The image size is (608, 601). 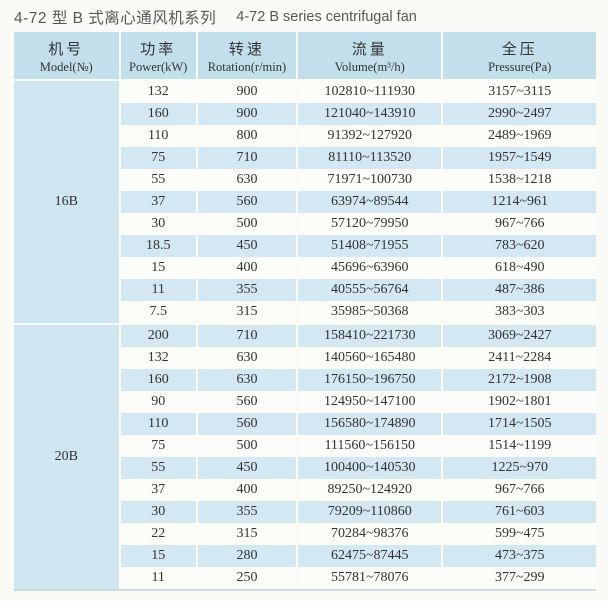 I want to click on table-row: 160 900 121040~143910 2990~2497, so click(x=305, y=114).